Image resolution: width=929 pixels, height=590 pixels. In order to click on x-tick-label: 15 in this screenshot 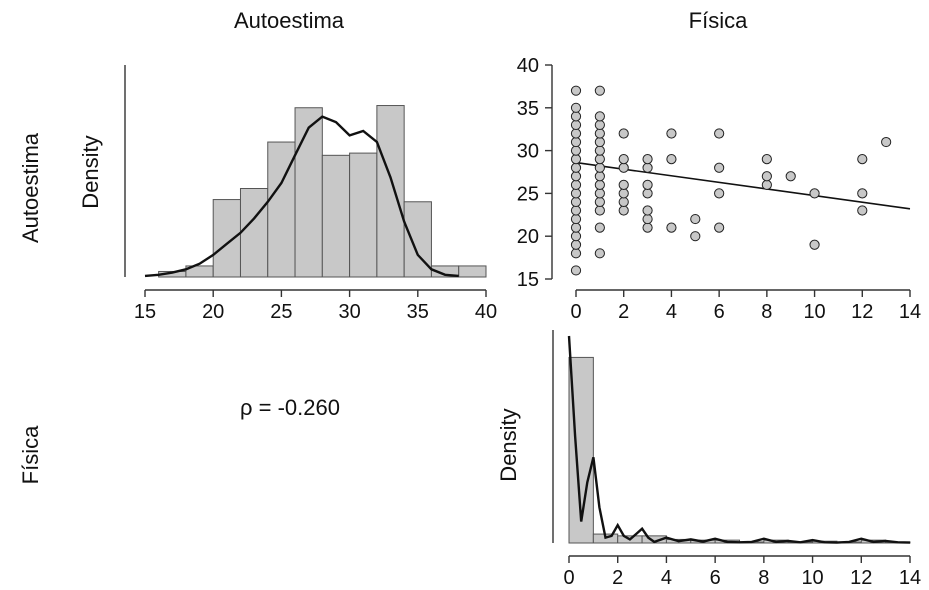, I will do `click(145, 312)`.